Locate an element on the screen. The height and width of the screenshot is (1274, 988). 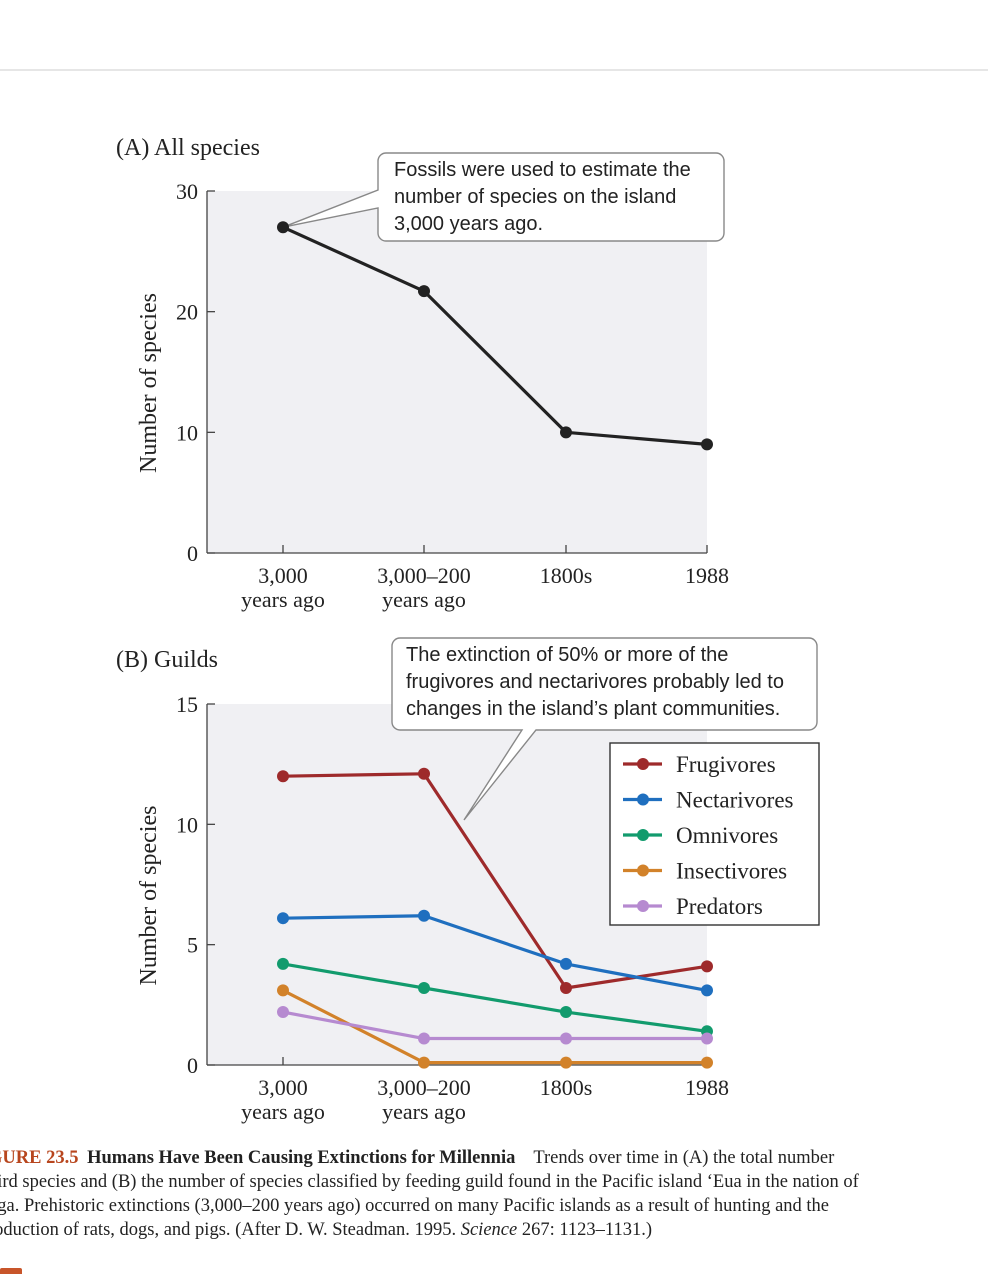
legend-label: Insectivores is located at coordinates (731, 871).